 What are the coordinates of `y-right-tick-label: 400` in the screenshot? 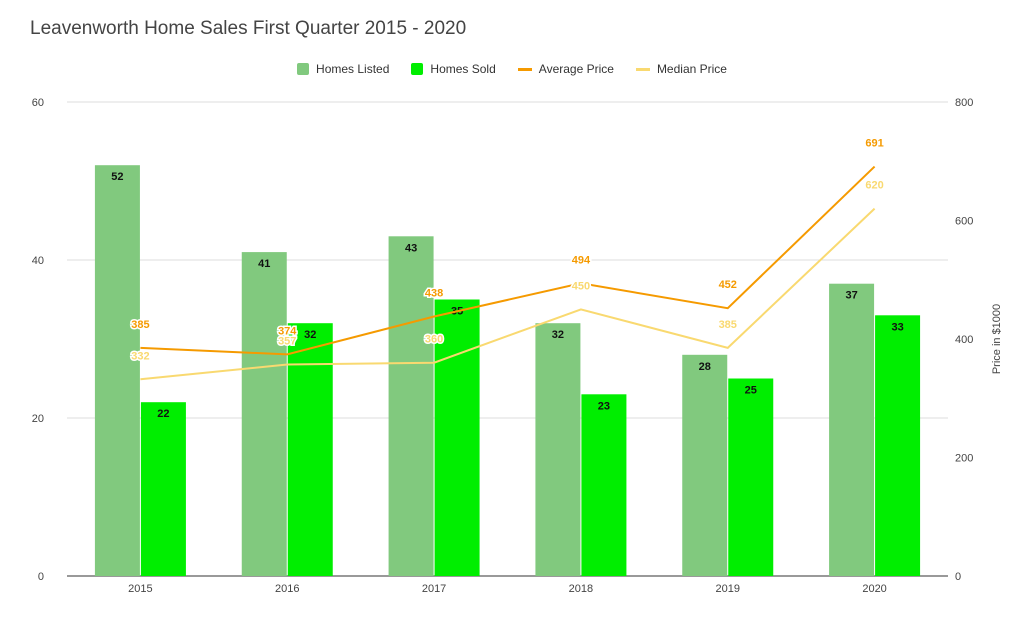 It's located at (964, 340).